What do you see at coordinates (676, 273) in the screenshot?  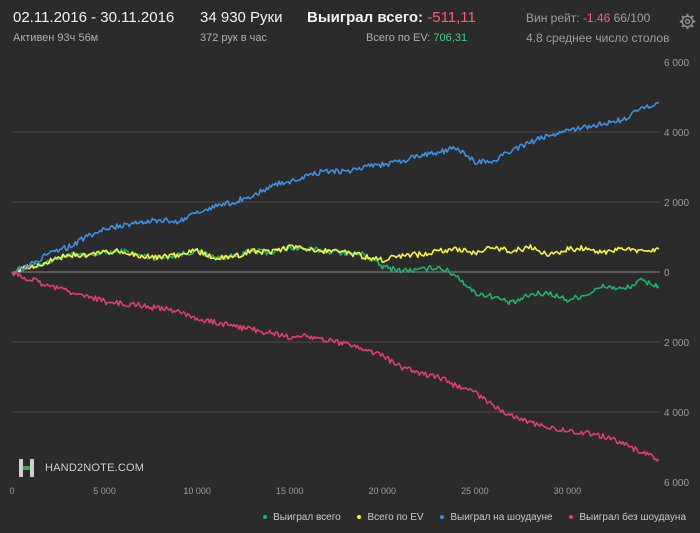 I see `y-tick-labels: 6 000 4 000 2 000 0 2 000 4 000 6 000` at bounding box center [676, 273].